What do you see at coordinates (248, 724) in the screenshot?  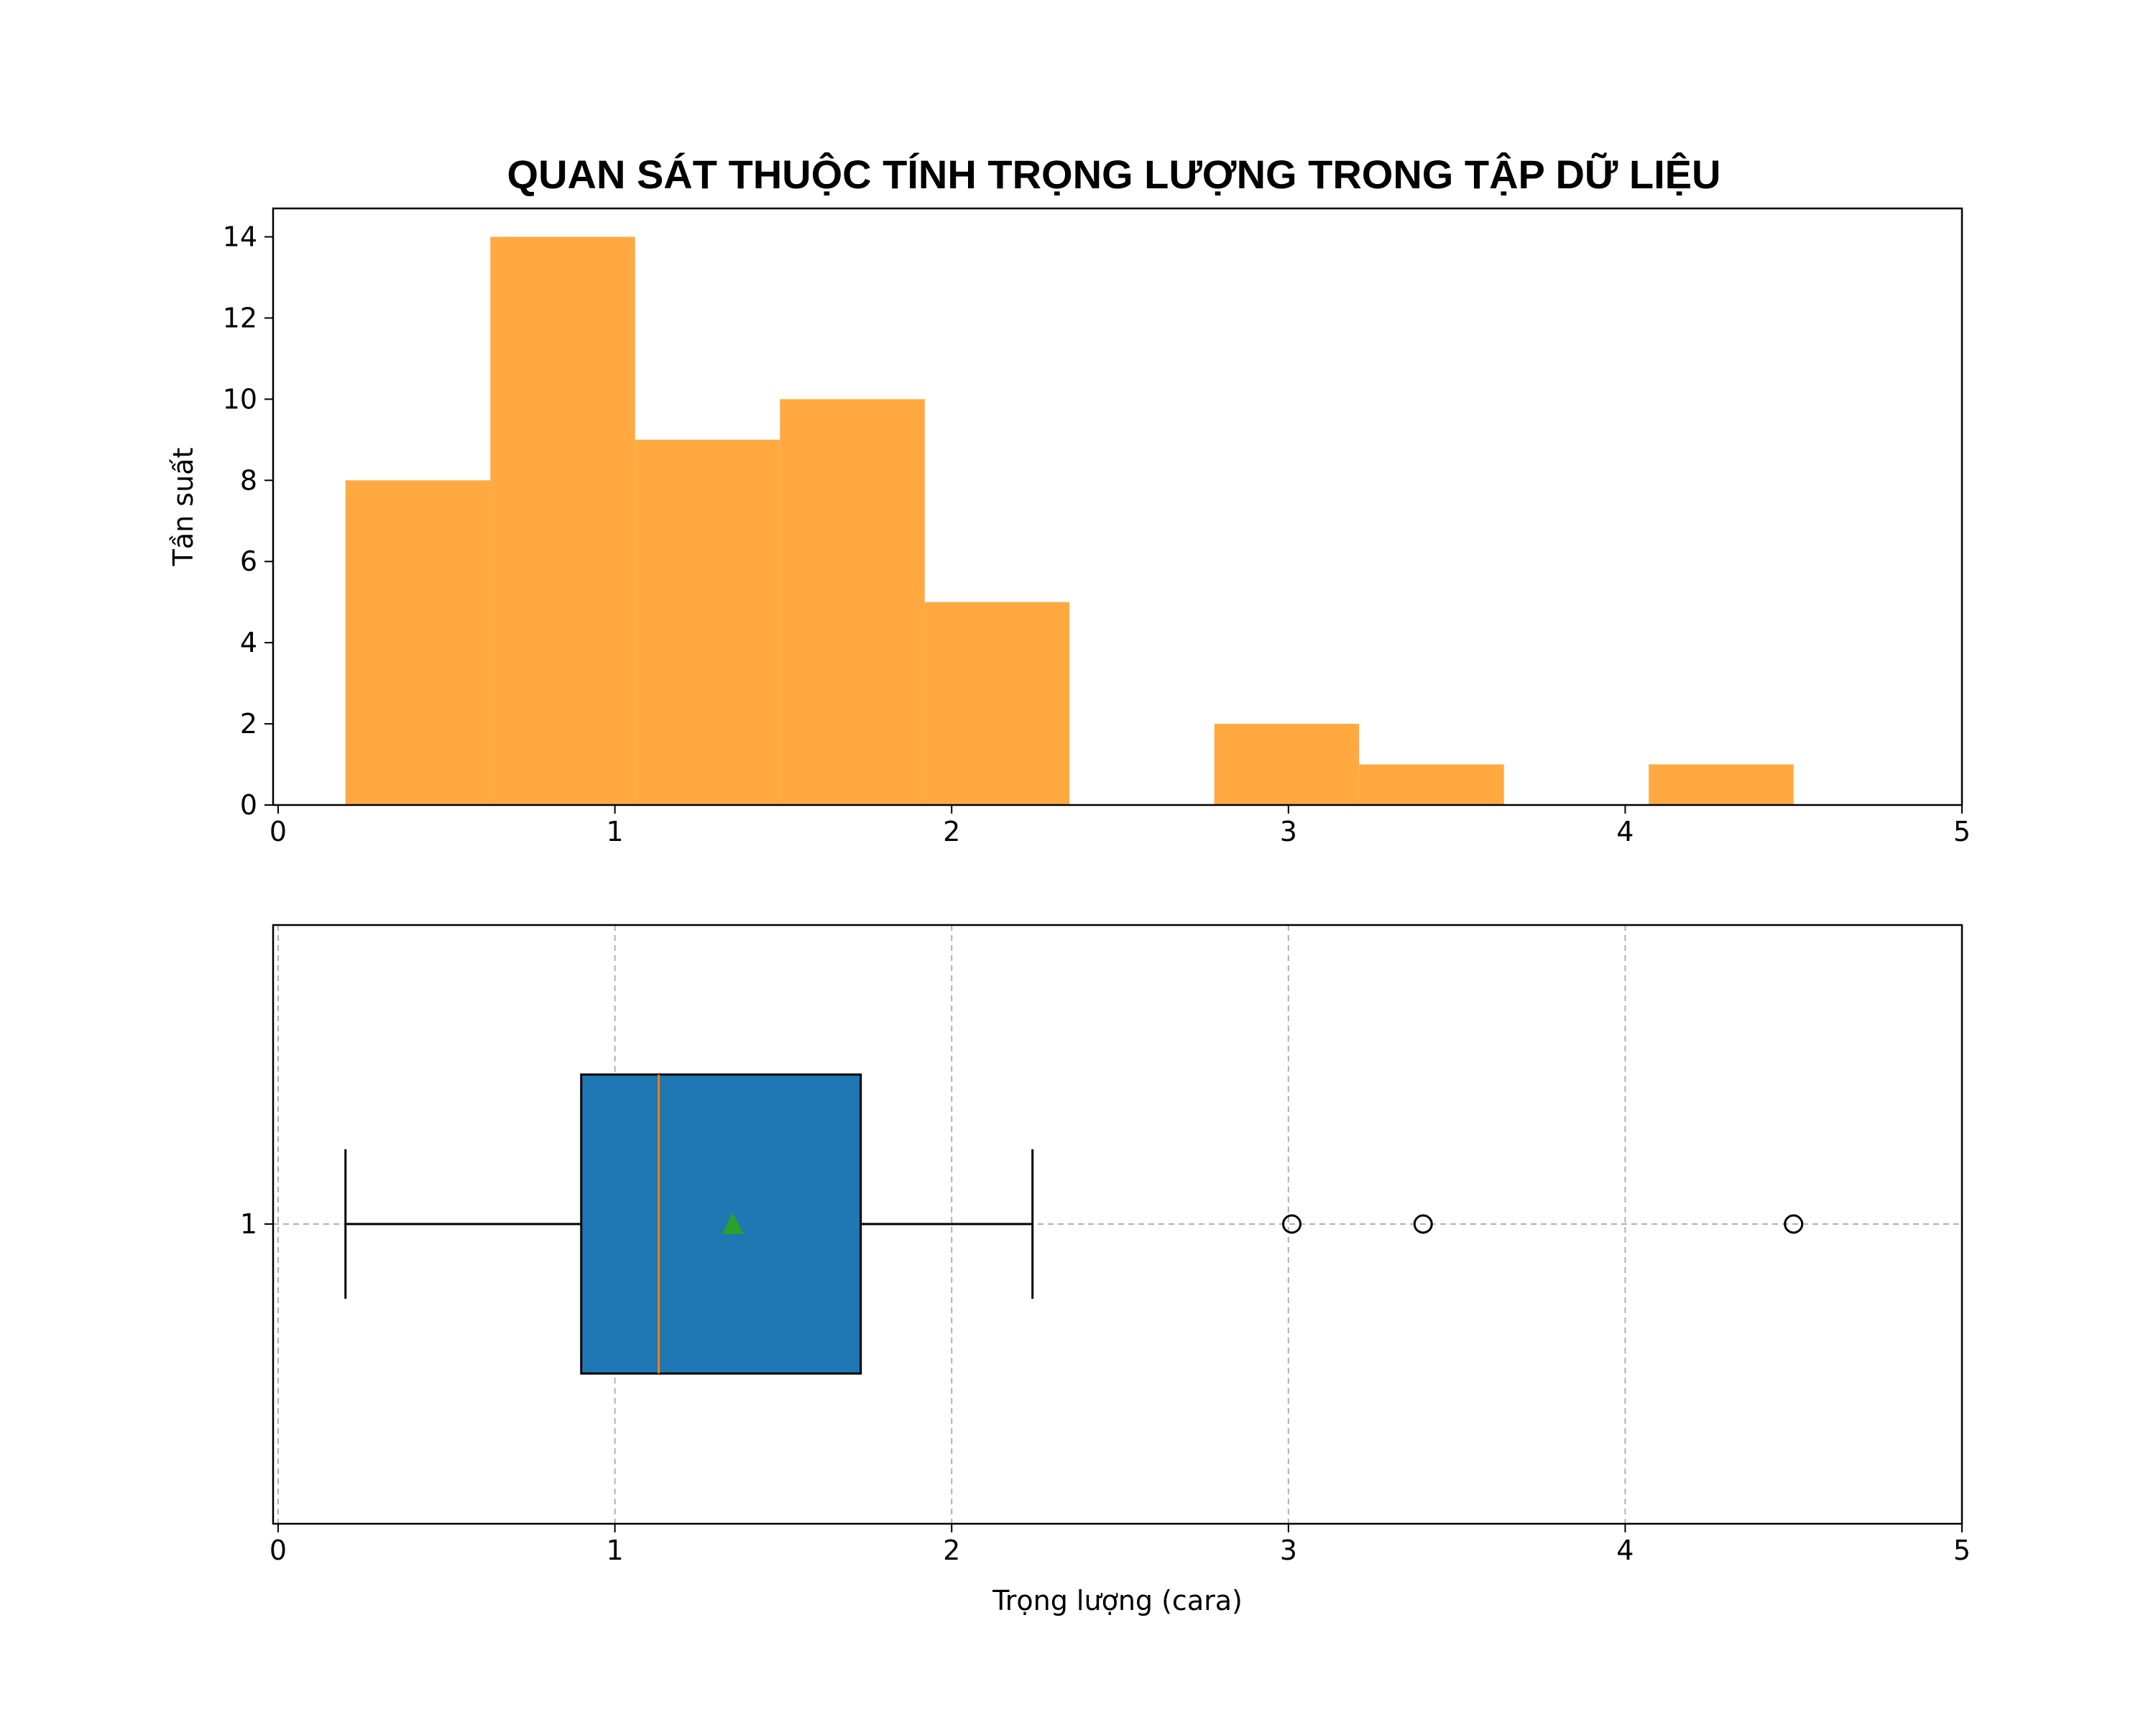 I see `histogram-y-tick-label-1: 2` at bounding box center [248, 724].